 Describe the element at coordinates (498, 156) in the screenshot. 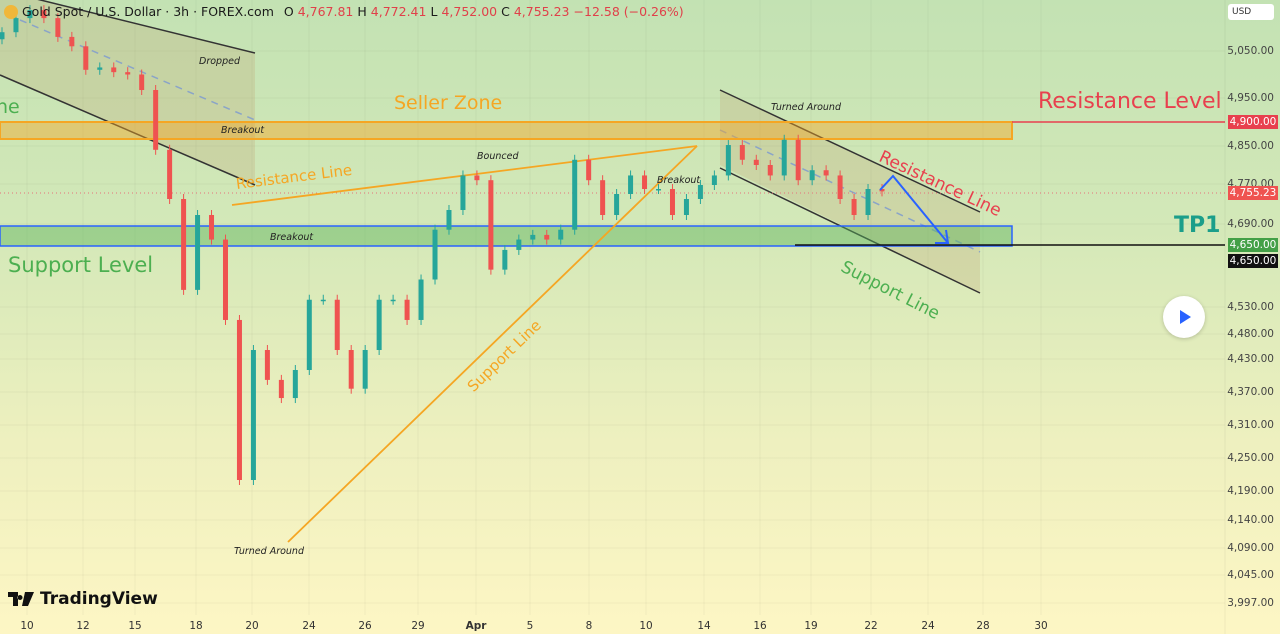

I see `note-bounced: Bounced` at that location.